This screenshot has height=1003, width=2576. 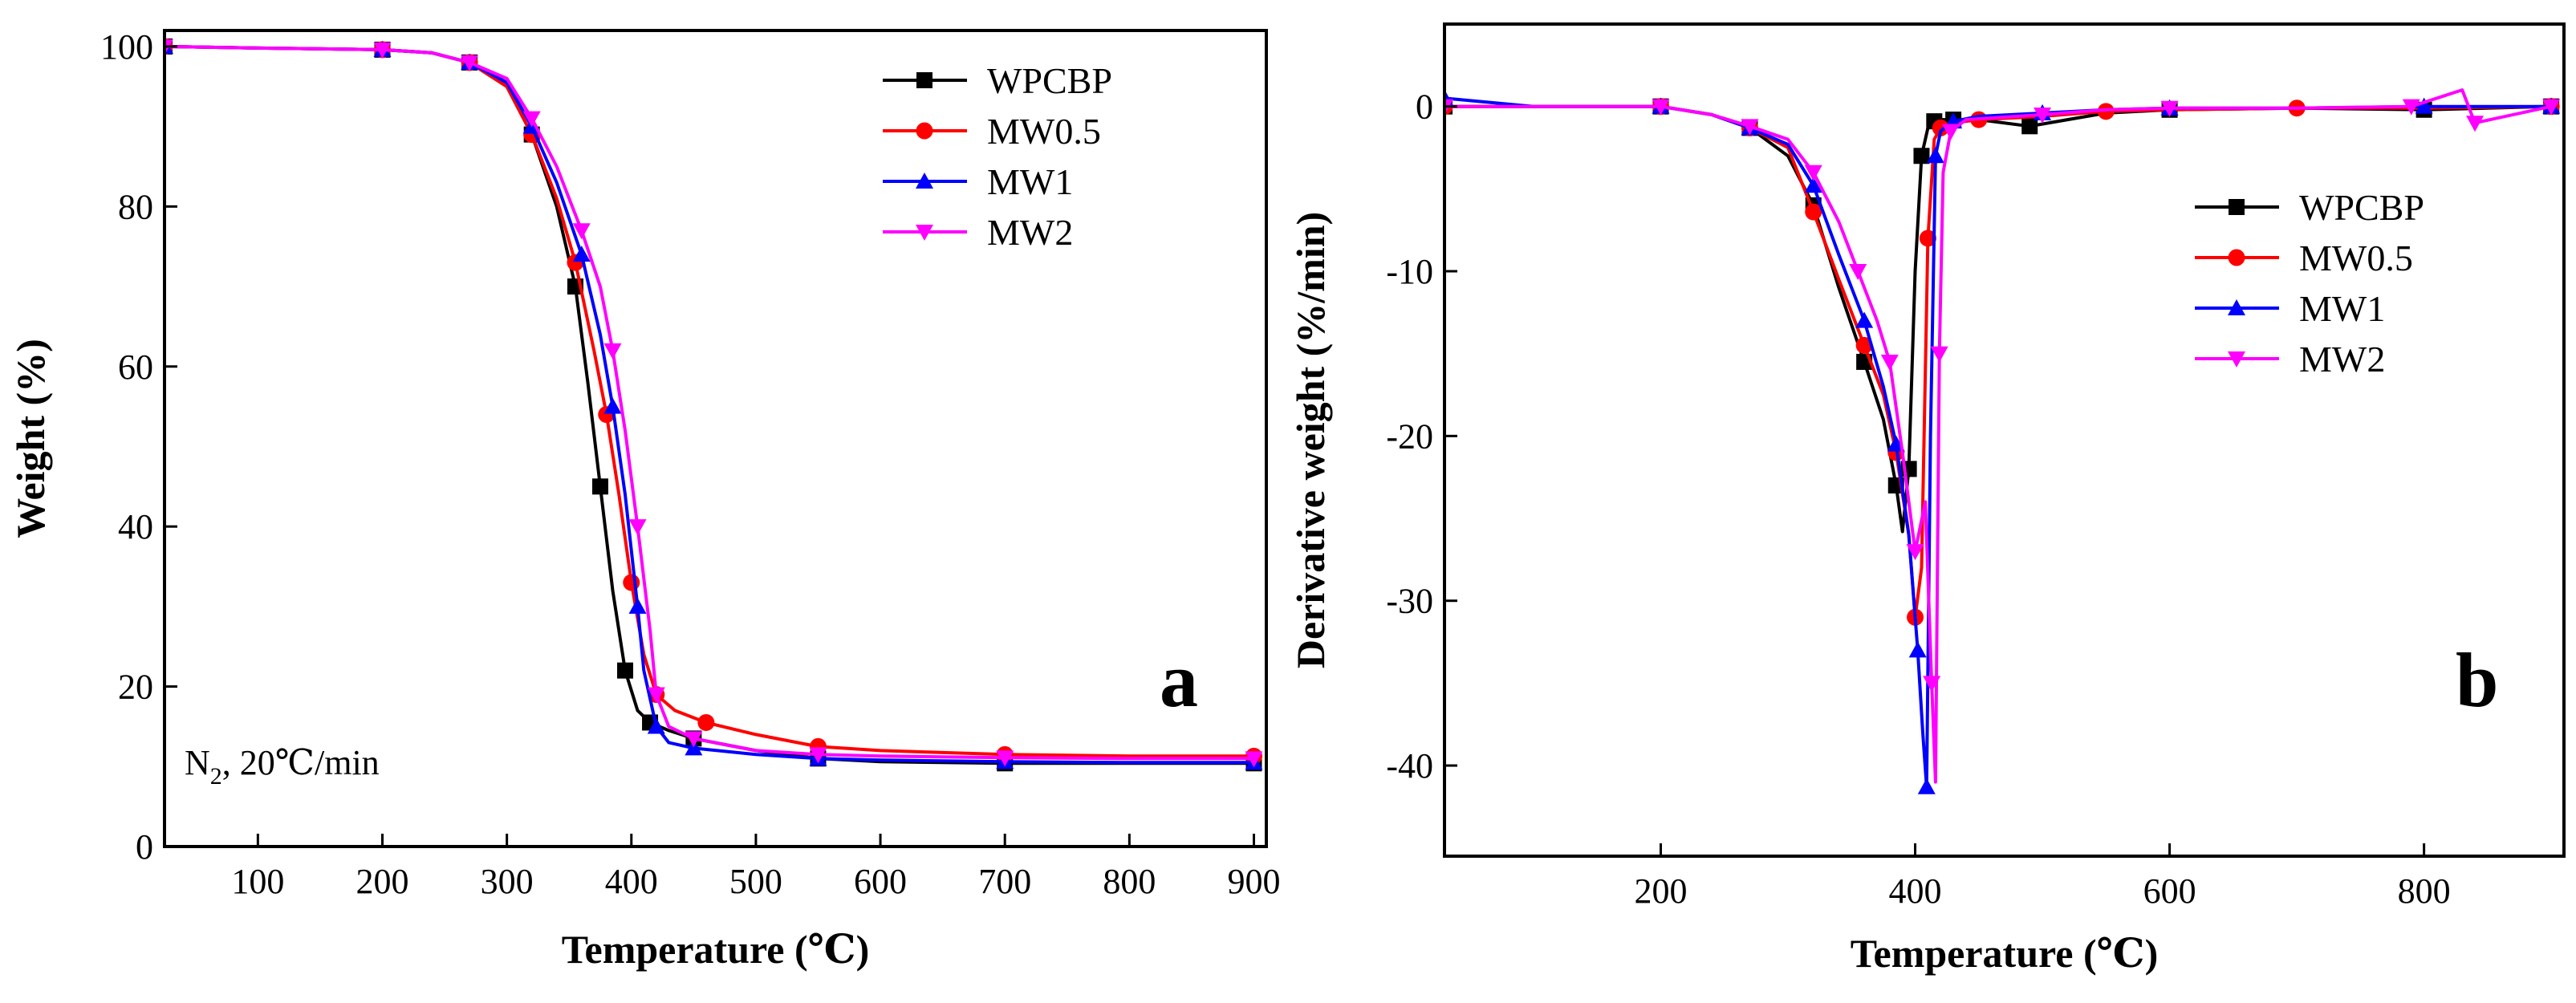 I want to click on y-tick-label: 40, so click(x=135, y=526).